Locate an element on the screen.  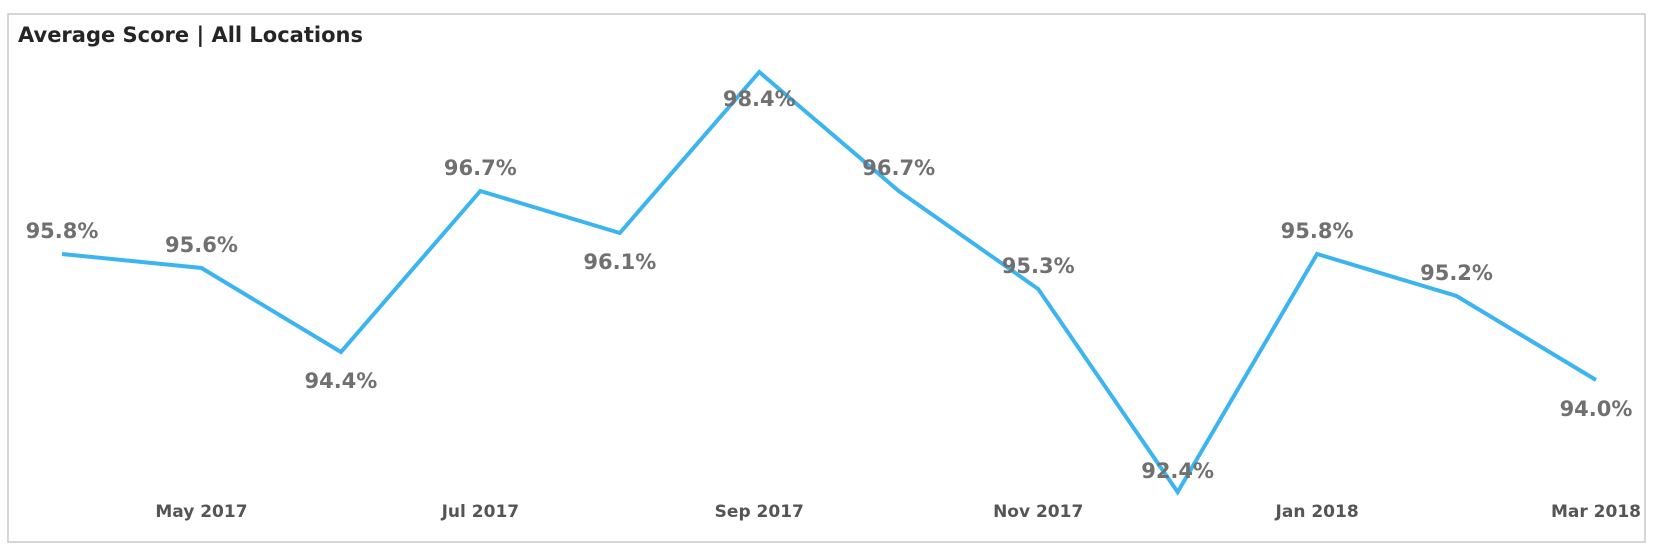
x-tick-label: Nov 2017 is located at coordinates (1038, 512).